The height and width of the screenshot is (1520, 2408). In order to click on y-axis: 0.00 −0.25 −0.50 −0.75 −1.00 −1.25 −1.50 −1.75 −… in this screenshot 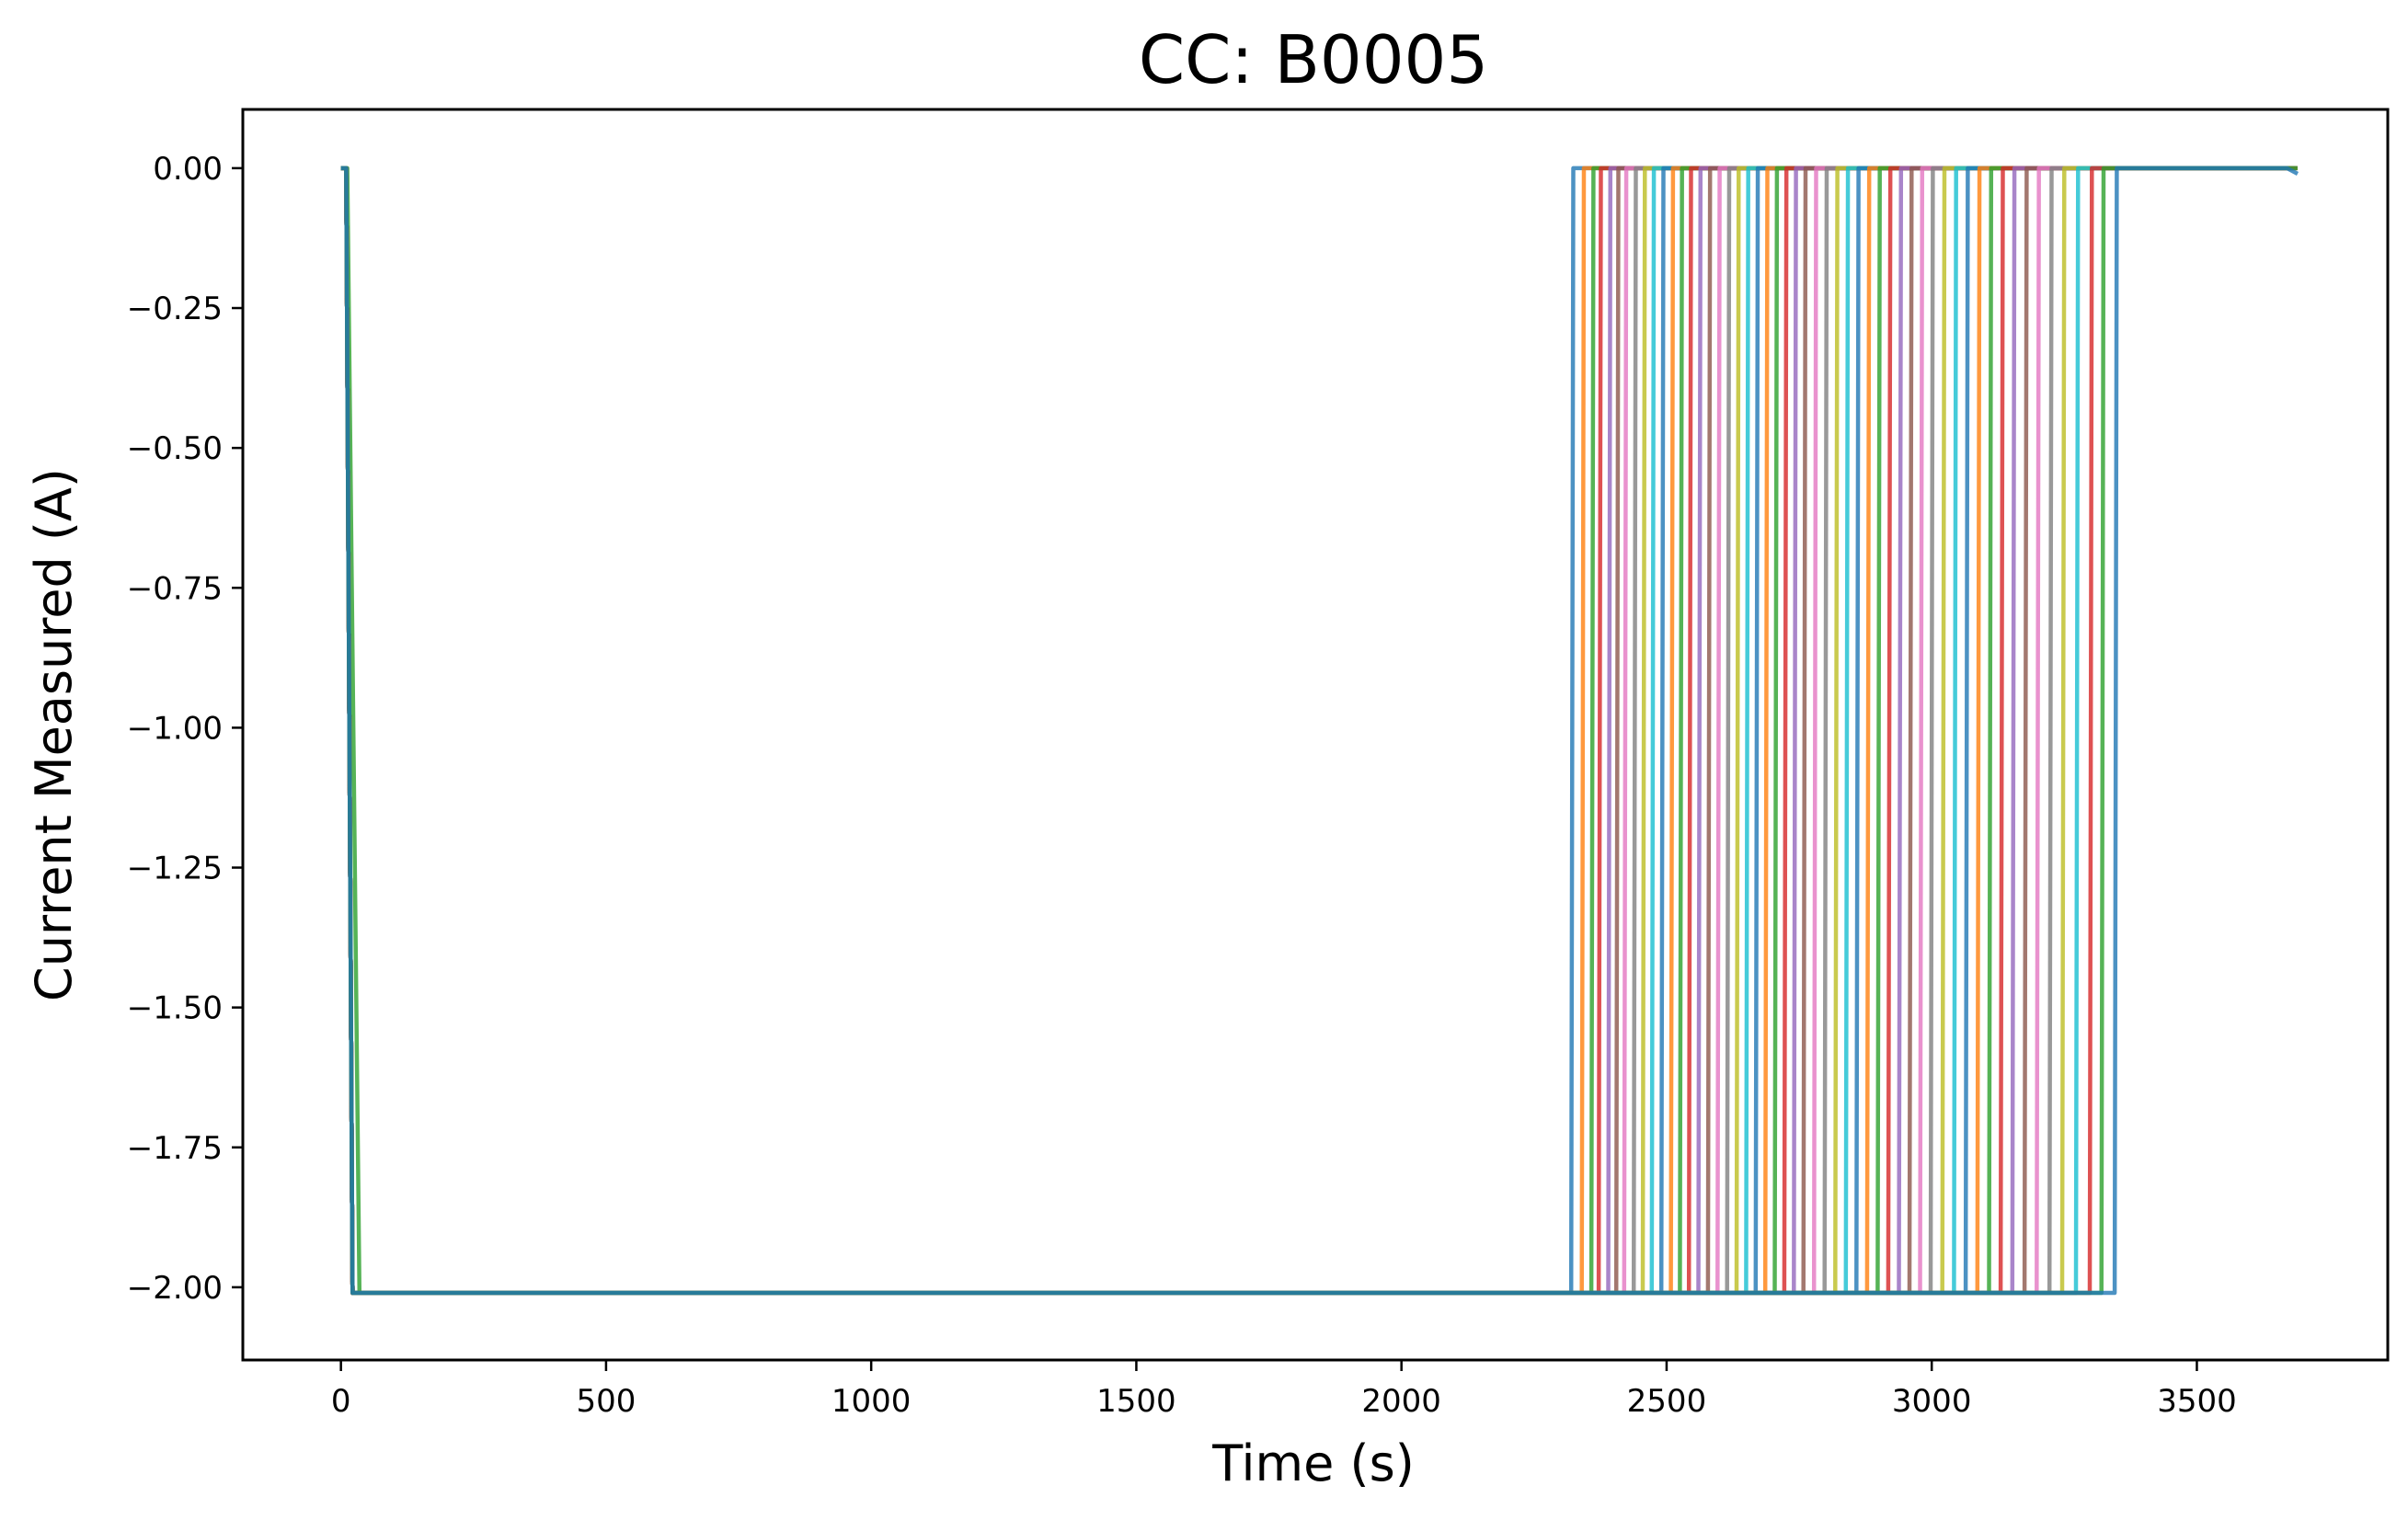, I will do `click(185, 729)`.